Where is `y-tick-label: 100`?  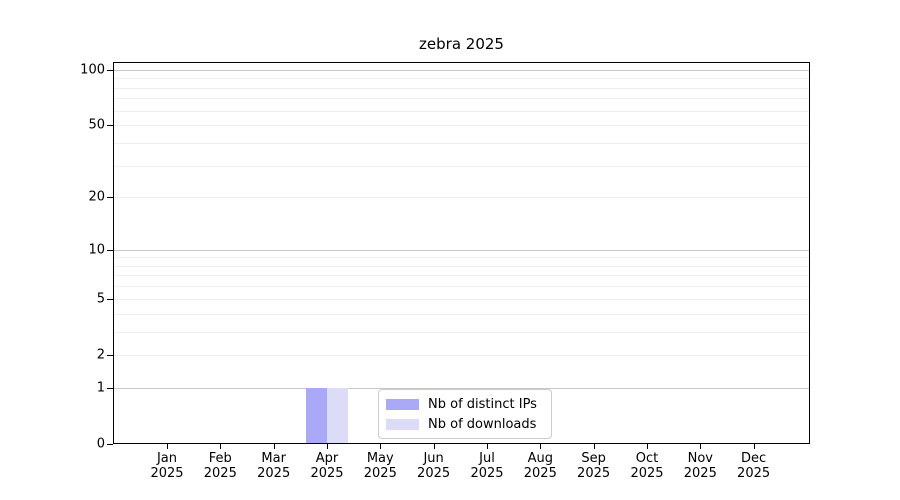
y-tick-label: 100 is located at coordinates (92, 70).